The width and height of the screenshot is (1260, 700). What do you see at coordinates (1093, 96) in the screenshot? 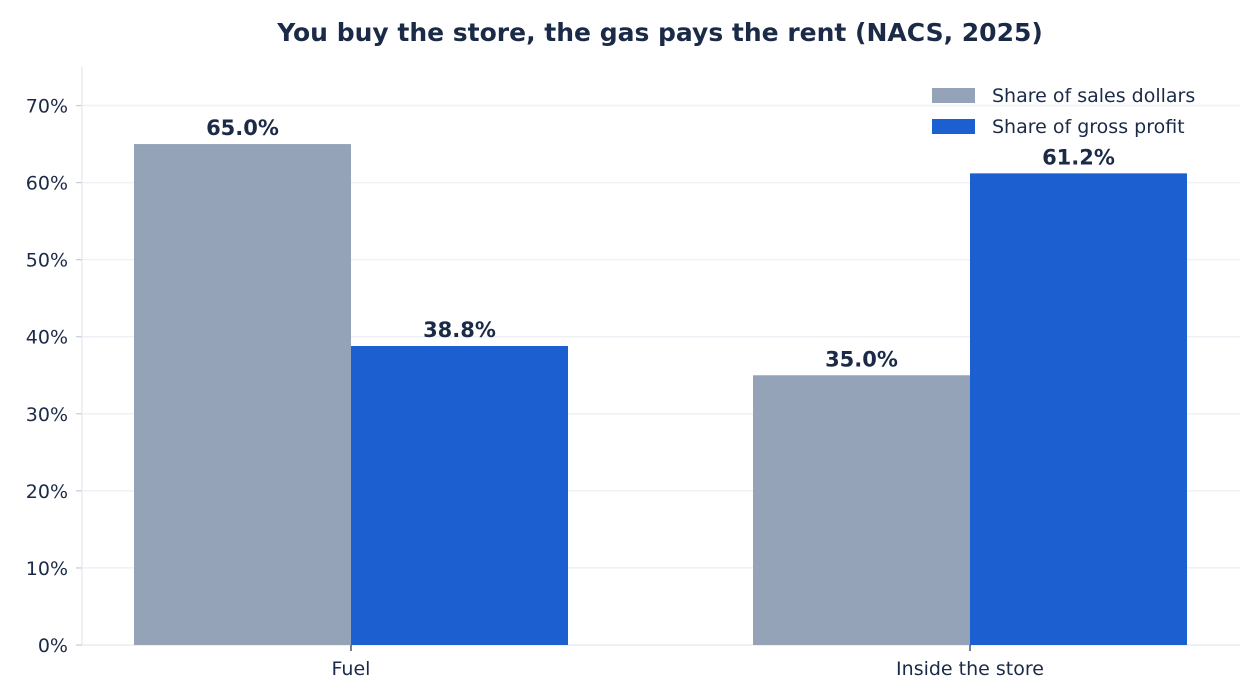
I see `legend-label: Share of sales dollars` at bounding box center [1093, 96].